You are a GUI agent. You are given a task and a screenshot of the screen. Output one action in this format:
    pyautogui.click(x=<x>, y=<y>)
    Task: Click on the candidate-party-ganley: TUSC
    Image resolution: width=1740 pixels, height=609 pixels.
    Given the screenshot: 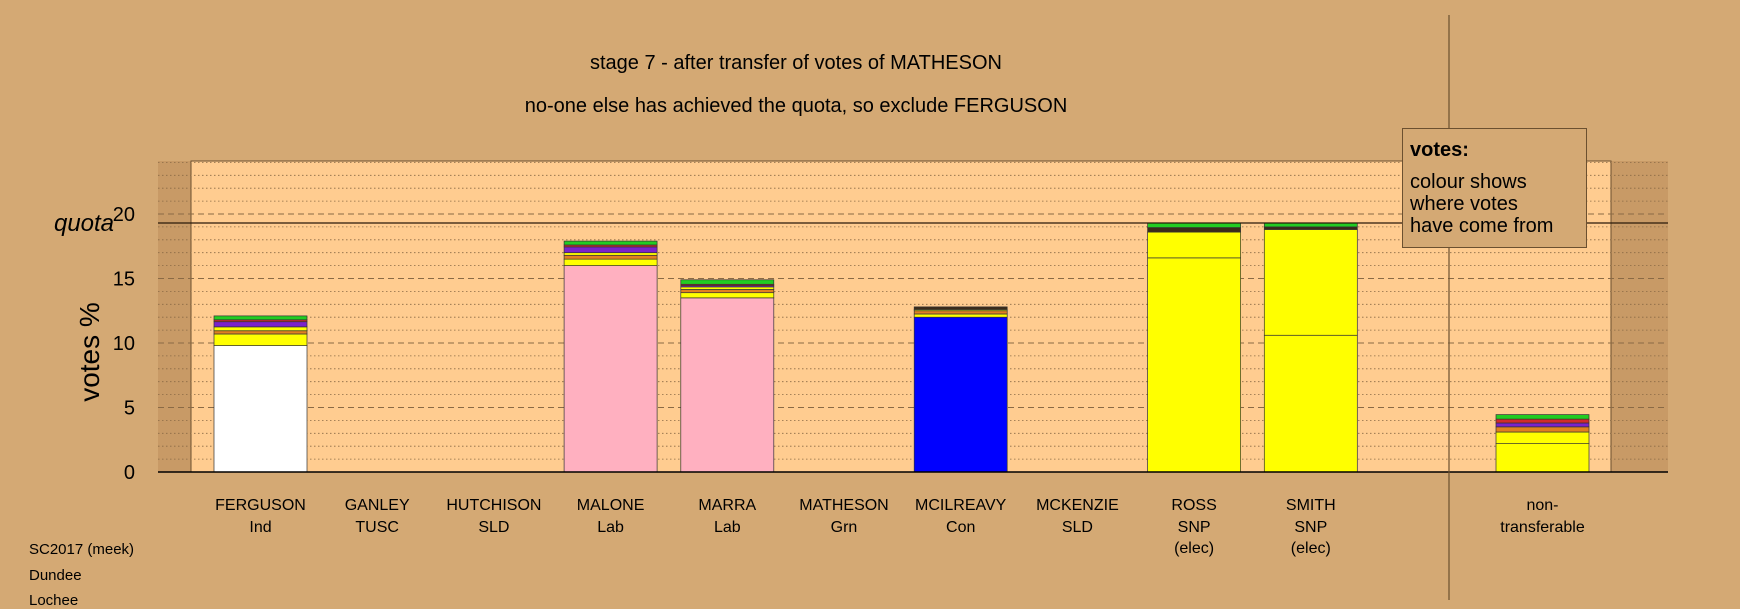 What is the action you would take?
    pyautogui.click(x=377, y=527)
    